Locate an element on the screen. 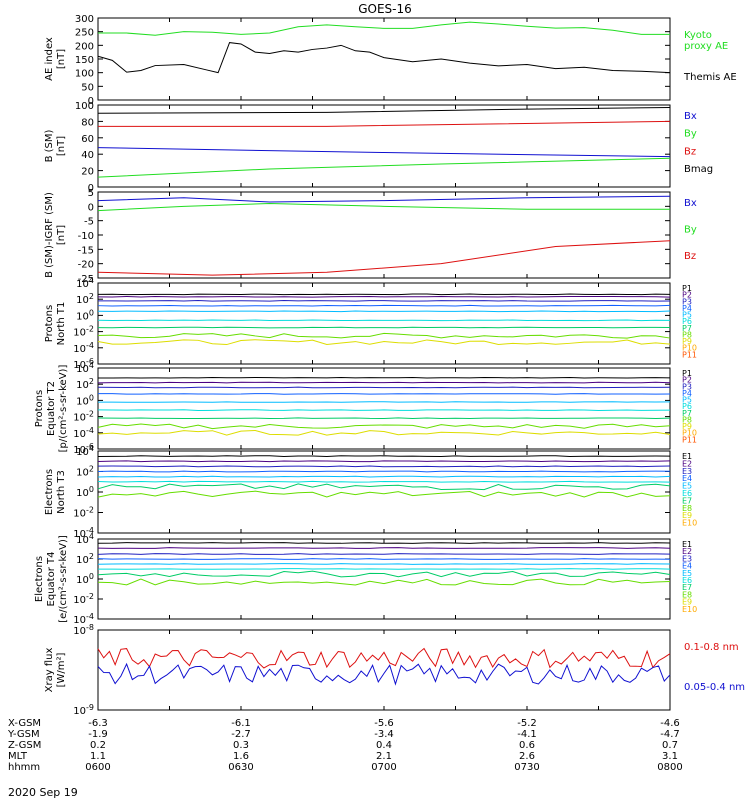 This screenshot has height=800, width=750. tick-label: 10⁴ is located at coordinates (85, 539).